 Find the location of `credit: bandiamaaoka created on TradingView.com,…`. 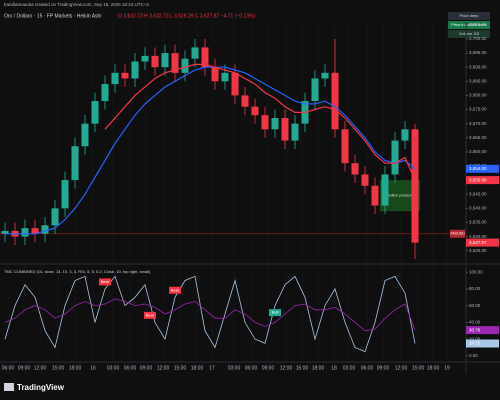

credit: bandiamaaoka created on TradingView.com,… is located at coordinates (76, 4).